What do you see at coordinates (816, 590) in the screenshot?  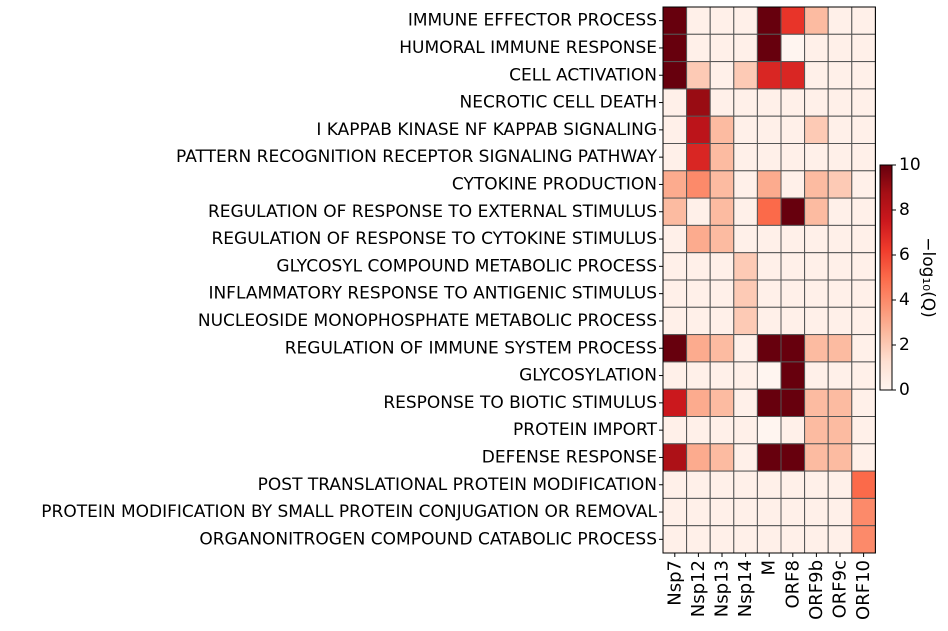 I see `column-label: ORF9b` at bounding box center [816, 590].